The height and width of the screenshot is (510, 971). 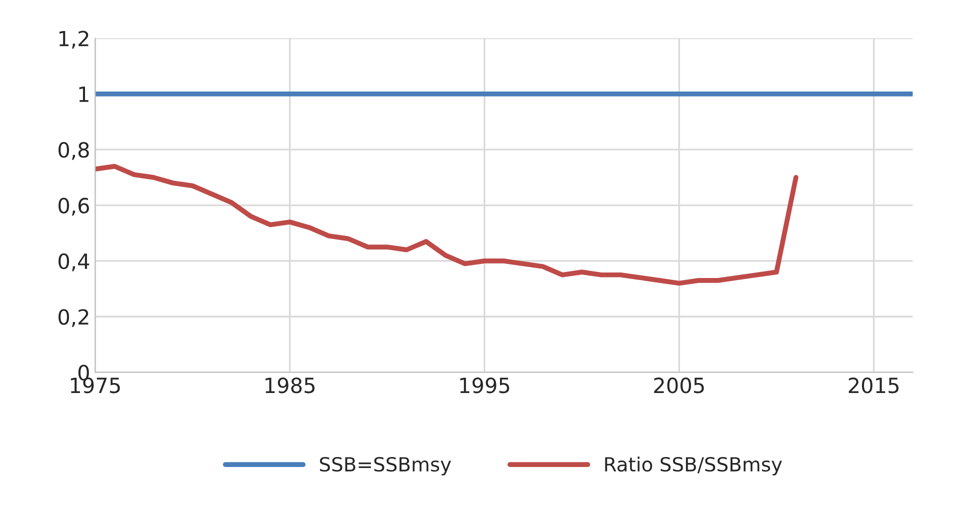 I want to click on x-tick-label: 1995, so click(x=485, y=386).